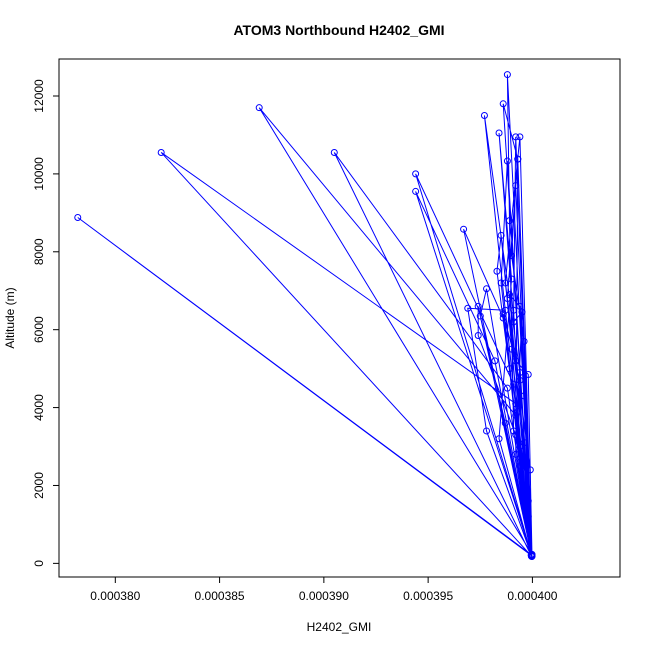  What do you see at coordinates (338, 30) in the screenshot?
I see `chart-title: ATOM3 Northbound H2402_GMI` at bounding box center [338, 30].